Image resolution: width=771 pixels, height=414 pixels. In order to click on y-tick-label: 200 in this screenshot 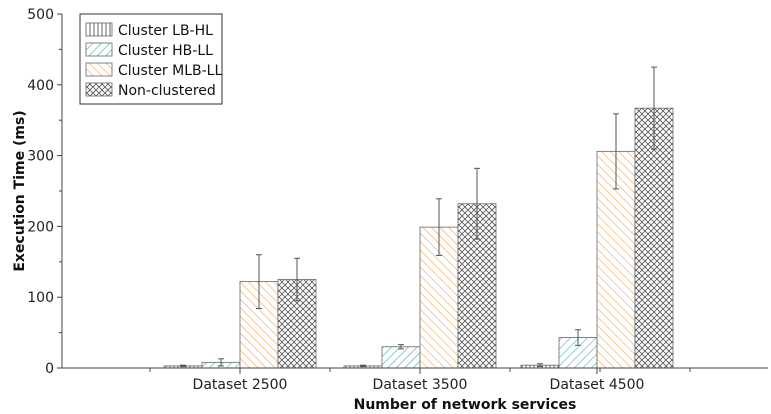, I will do `click(40, 227)`.